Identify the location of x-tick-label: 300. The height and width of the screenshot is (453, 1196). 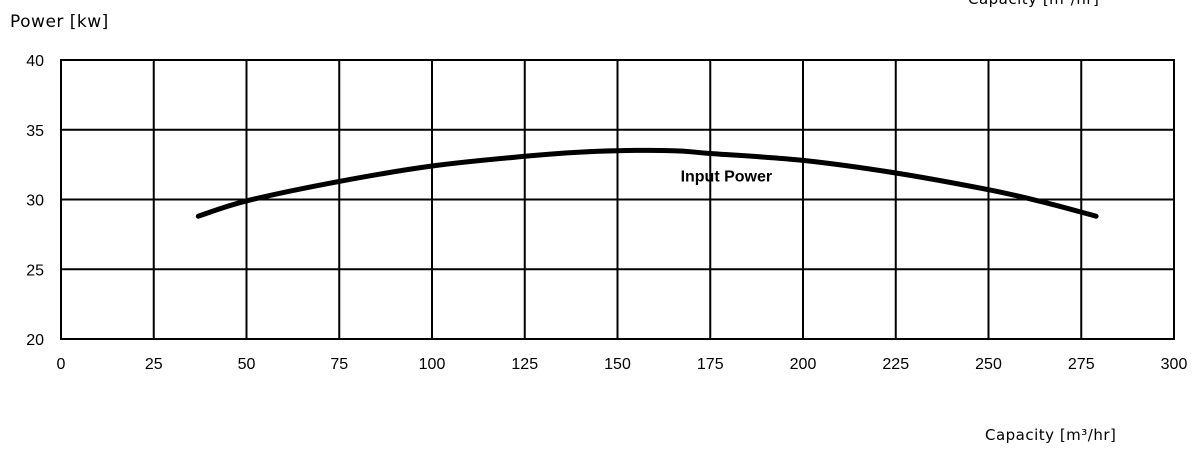
(1174, 364).